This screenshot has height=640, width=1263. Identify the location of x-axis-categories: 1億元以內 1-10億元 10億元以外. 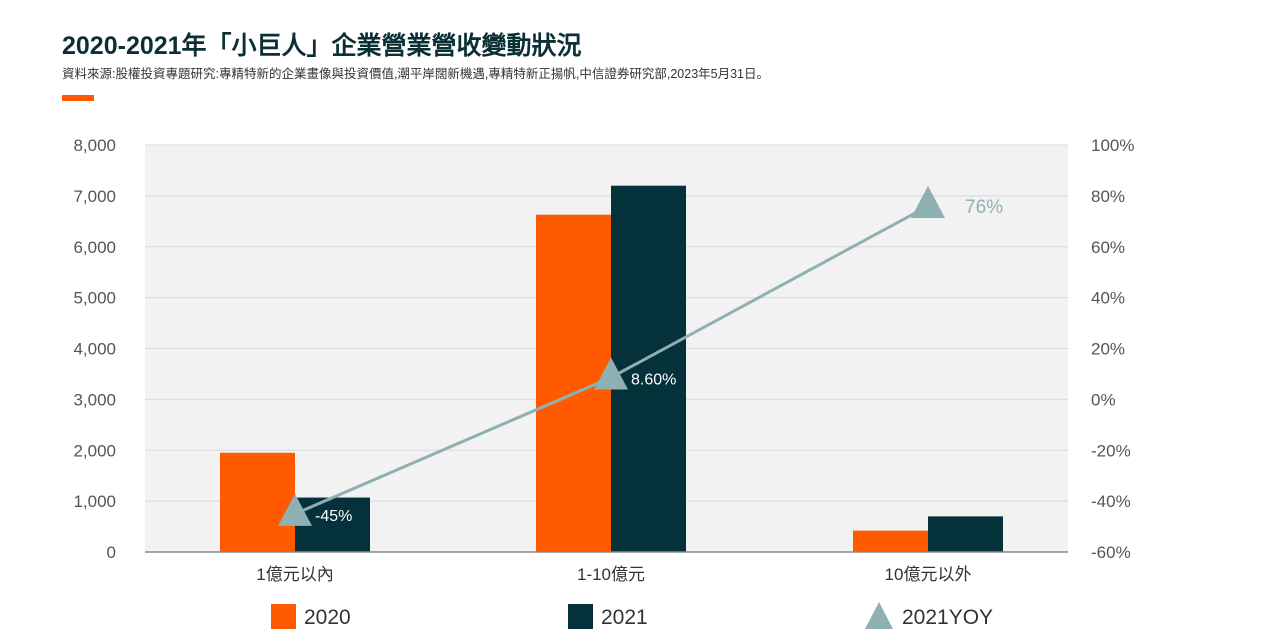
(613, 574).